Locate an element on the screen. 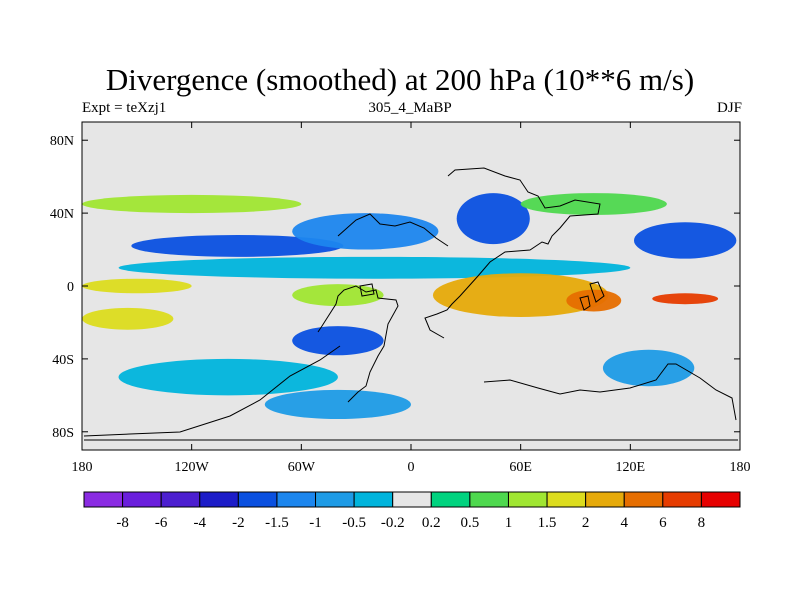 This screenshot has height=600, width=800. colorbar-label: 8 is located at coordinates (702, 523).